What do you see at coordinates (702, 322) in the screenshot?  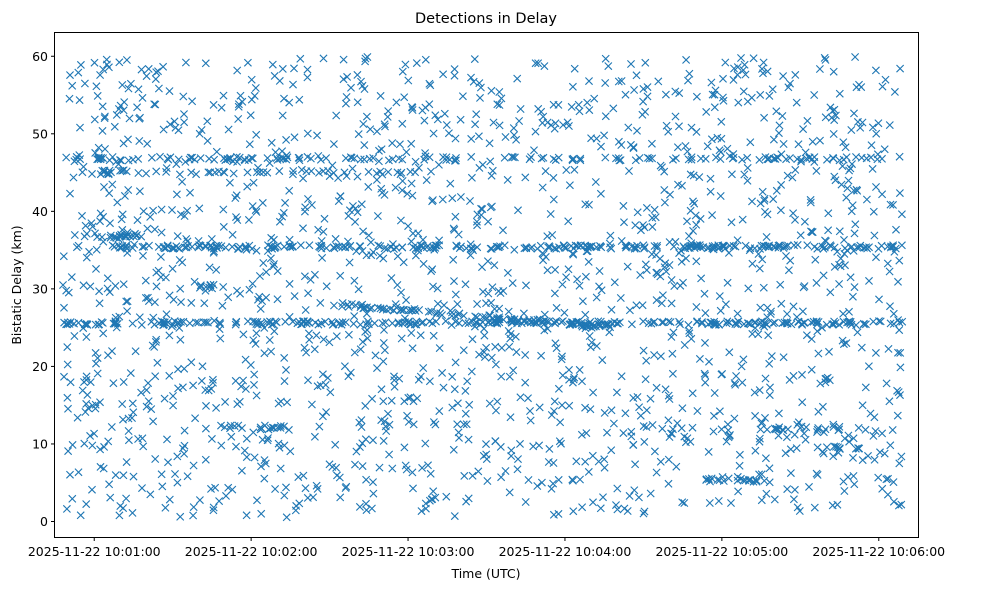 I see `data-point-2003` at bounding box center [702, 322].